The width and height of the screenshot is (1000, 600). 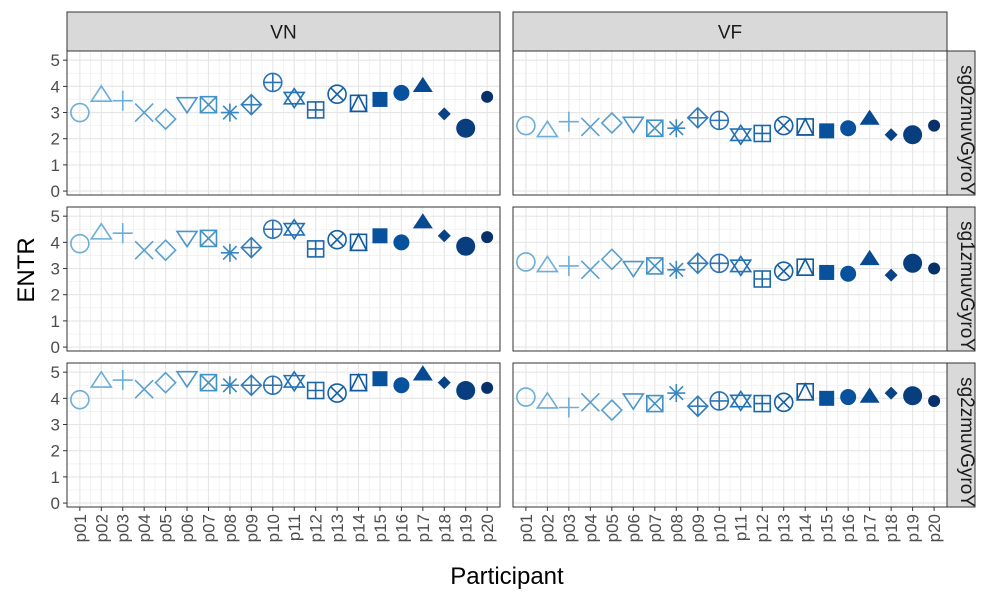 What do you see at coordinates (676, 128) in the screenshot?
I see `point-vf-sg0zmuvgyroy-p08` at bounding box center [676, 128].